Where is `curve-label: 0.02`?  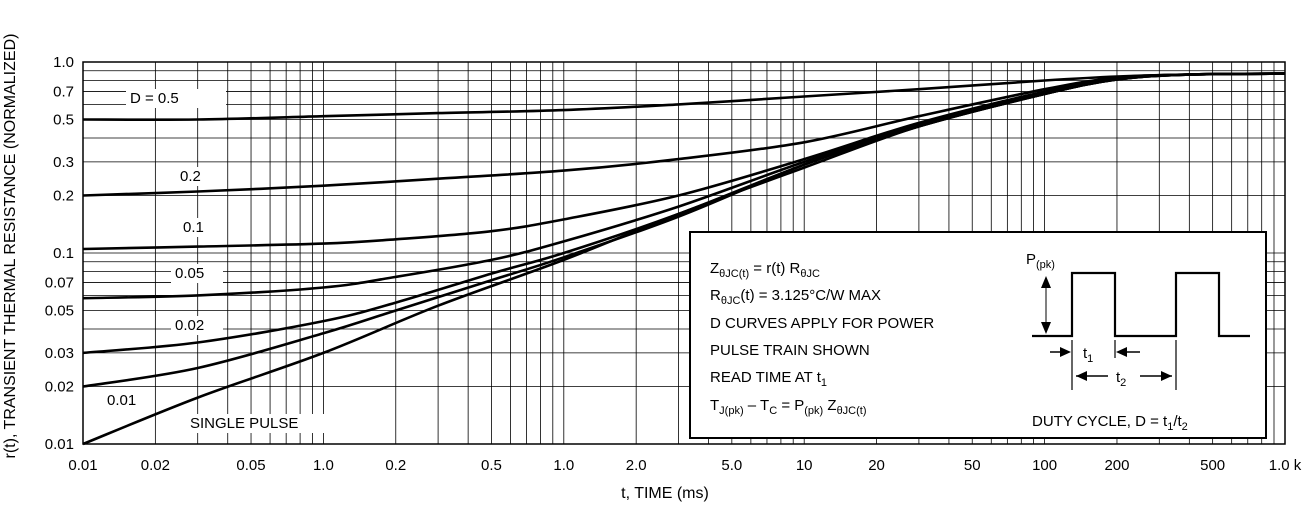 curve-label: 0.02 is located at coordinates (189, 325).